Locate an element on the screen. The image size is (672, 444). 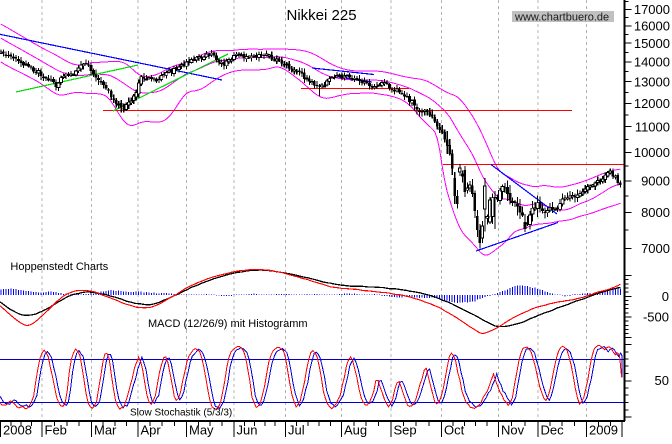
svg-text: www.chartbuero.de is located at coordinates (561, 17).